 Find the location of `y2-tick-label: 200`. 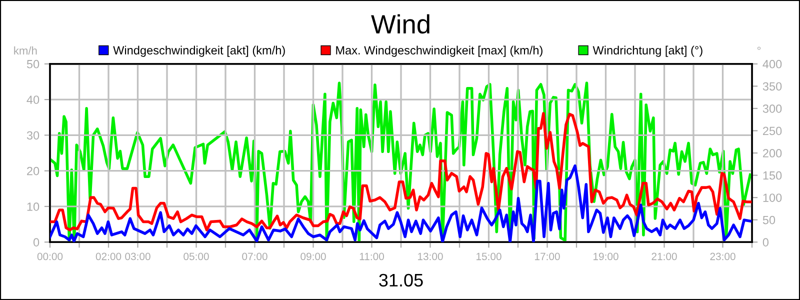

y2-tick-label: 200 is located at coordinates (772, 153).